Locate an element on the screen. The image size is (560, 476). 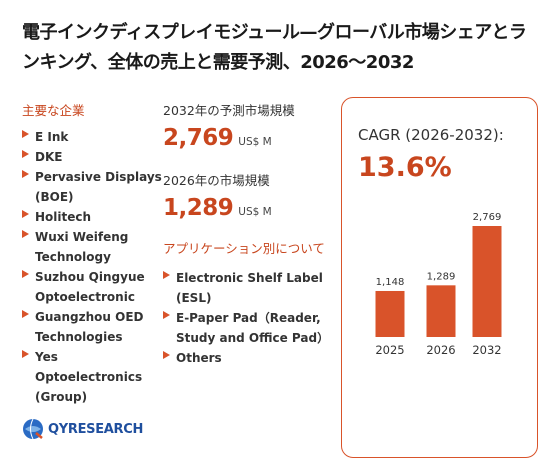
company-item: Pervasive Displays (BOE) is located at coordinates (92, 187).